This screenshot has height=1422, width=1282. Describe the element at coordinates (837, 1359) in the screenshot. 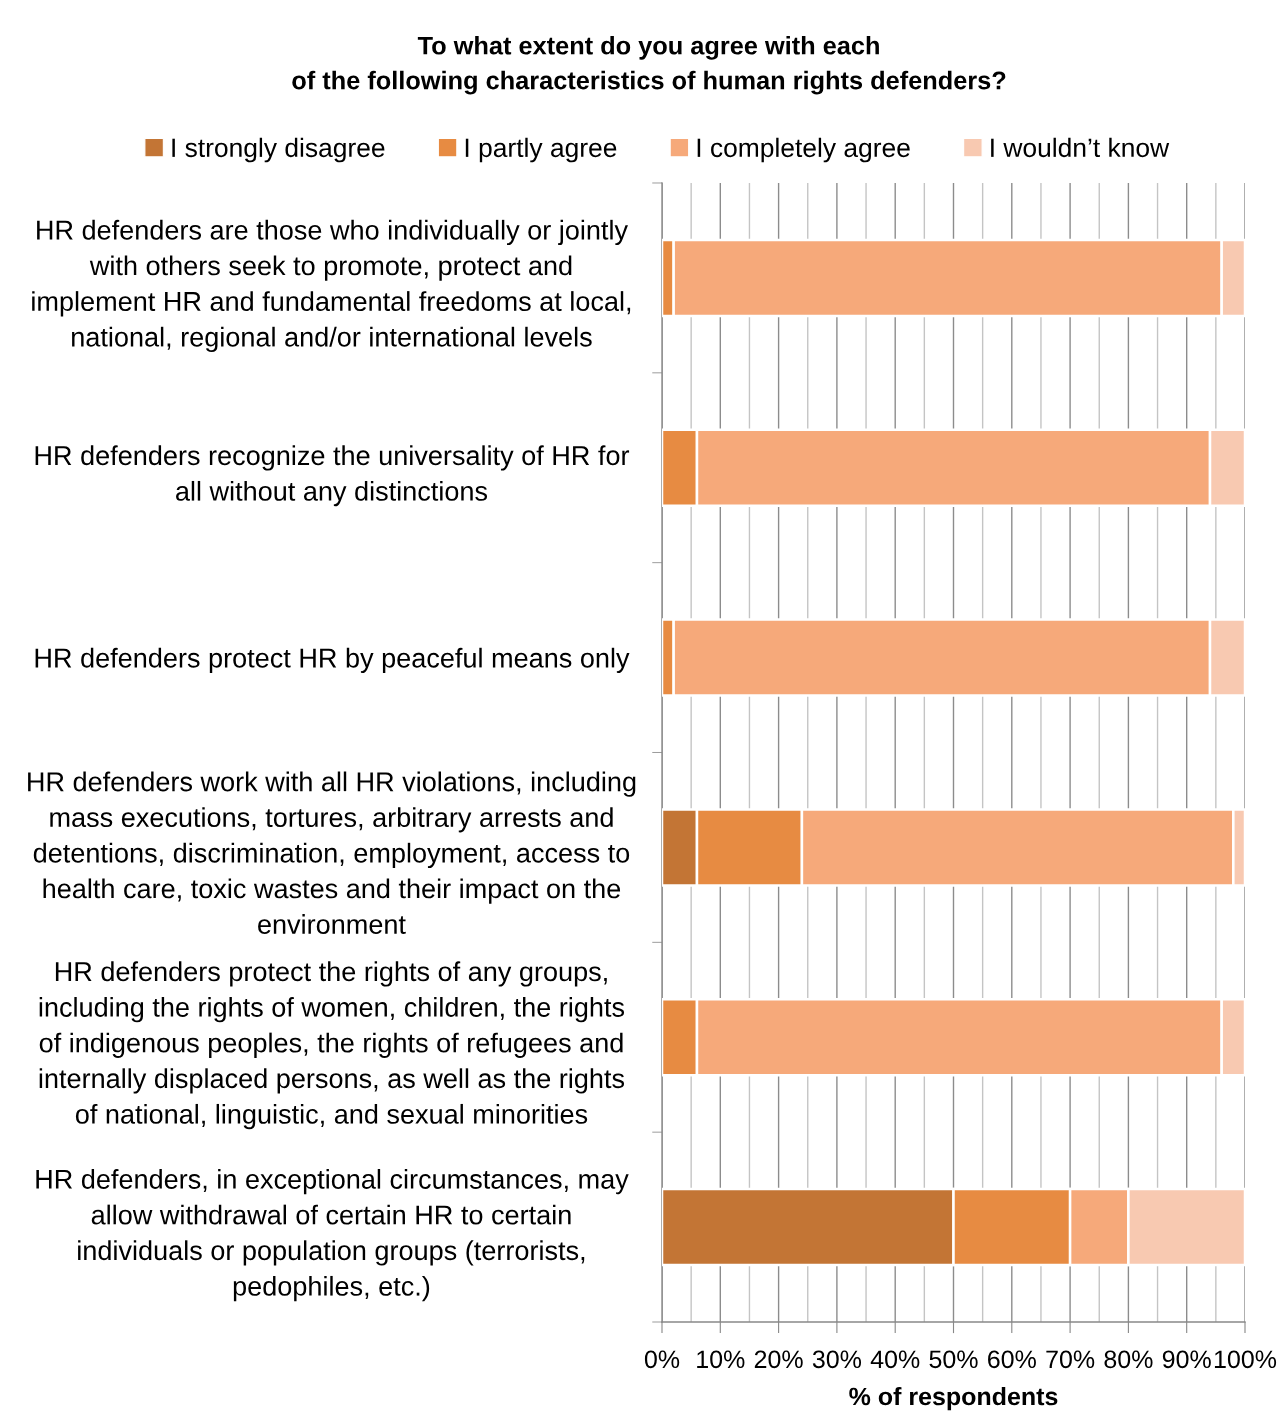

I see `x-tick-label: 30%` at that location.